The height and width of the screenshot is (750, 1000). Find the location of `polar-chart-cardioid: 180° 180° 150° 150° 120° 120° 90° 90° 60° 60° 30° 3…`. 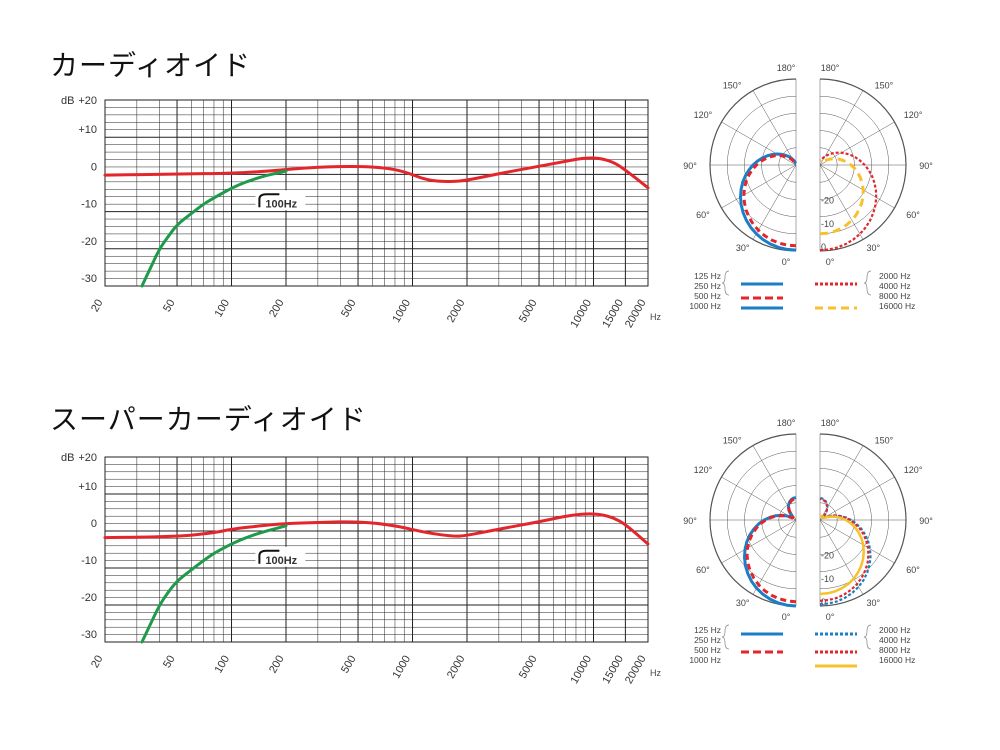

polar-chart-cardioid: 180° 180° 150° 150° 120° 120° 90° 90° 60° 60° 30° 3… is located at coordinates (808, 187).